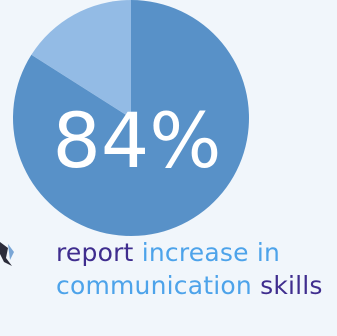 The width and height of the screenshot is (337, 336). I want to click on caption-word-skills: skills, so click(291, 285).